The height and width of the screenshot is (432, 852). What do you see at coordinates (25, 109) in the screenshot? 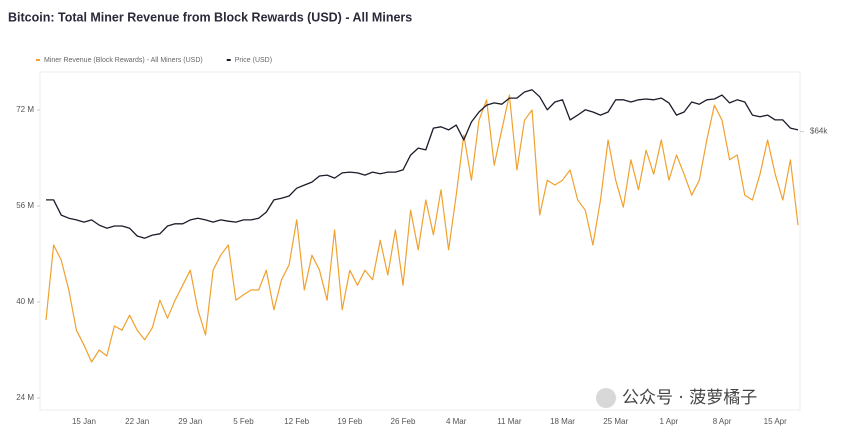
I see `y-tick-label: 72 M` at bounding box center [25, 109].